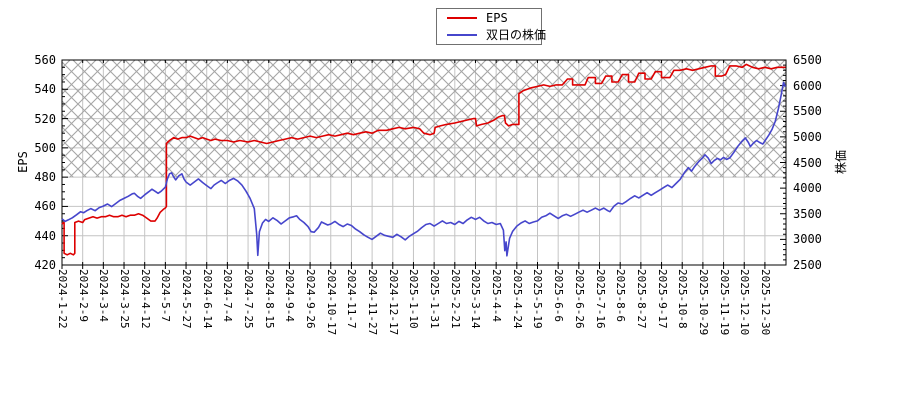 The height and width of the screenshot is (400, 900). What do you see at coordinates (145, 299) in the screenshot?
I see `x-axis-tick-label: 2024-4-12` at bounding box center [145, 299].